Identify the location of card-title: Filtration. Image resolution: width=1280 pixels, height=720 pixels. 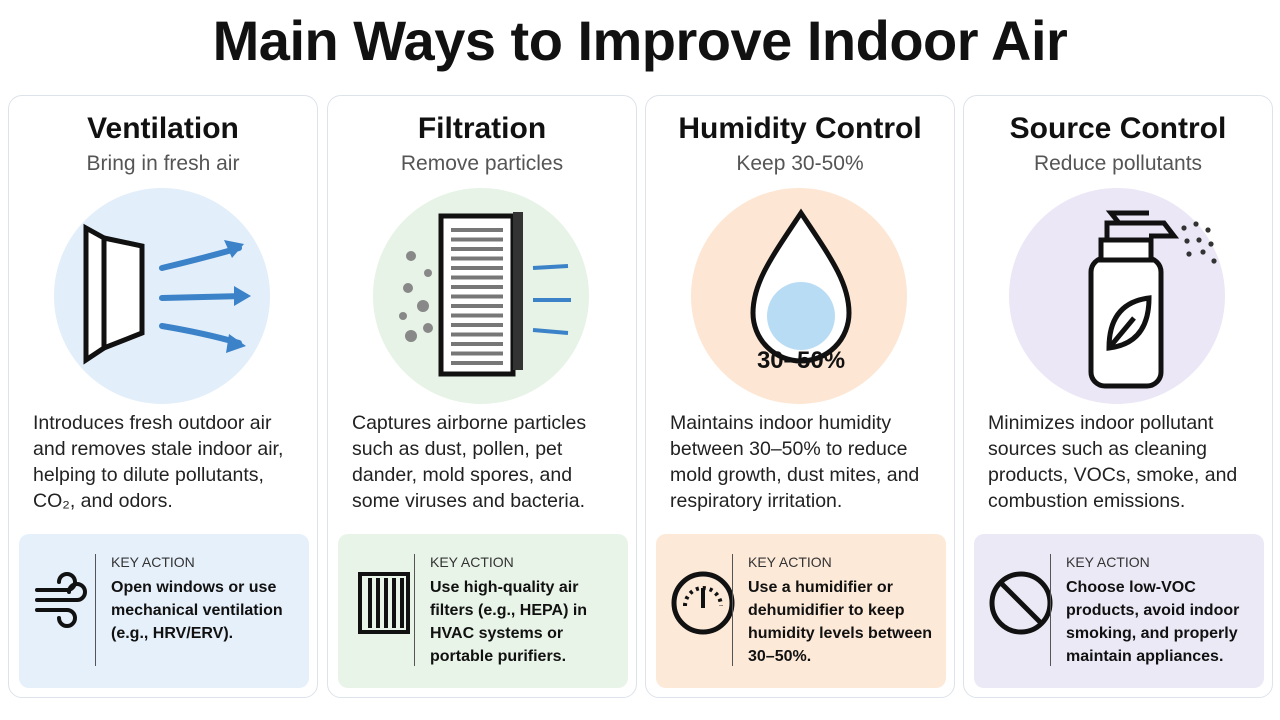
(482, 128).